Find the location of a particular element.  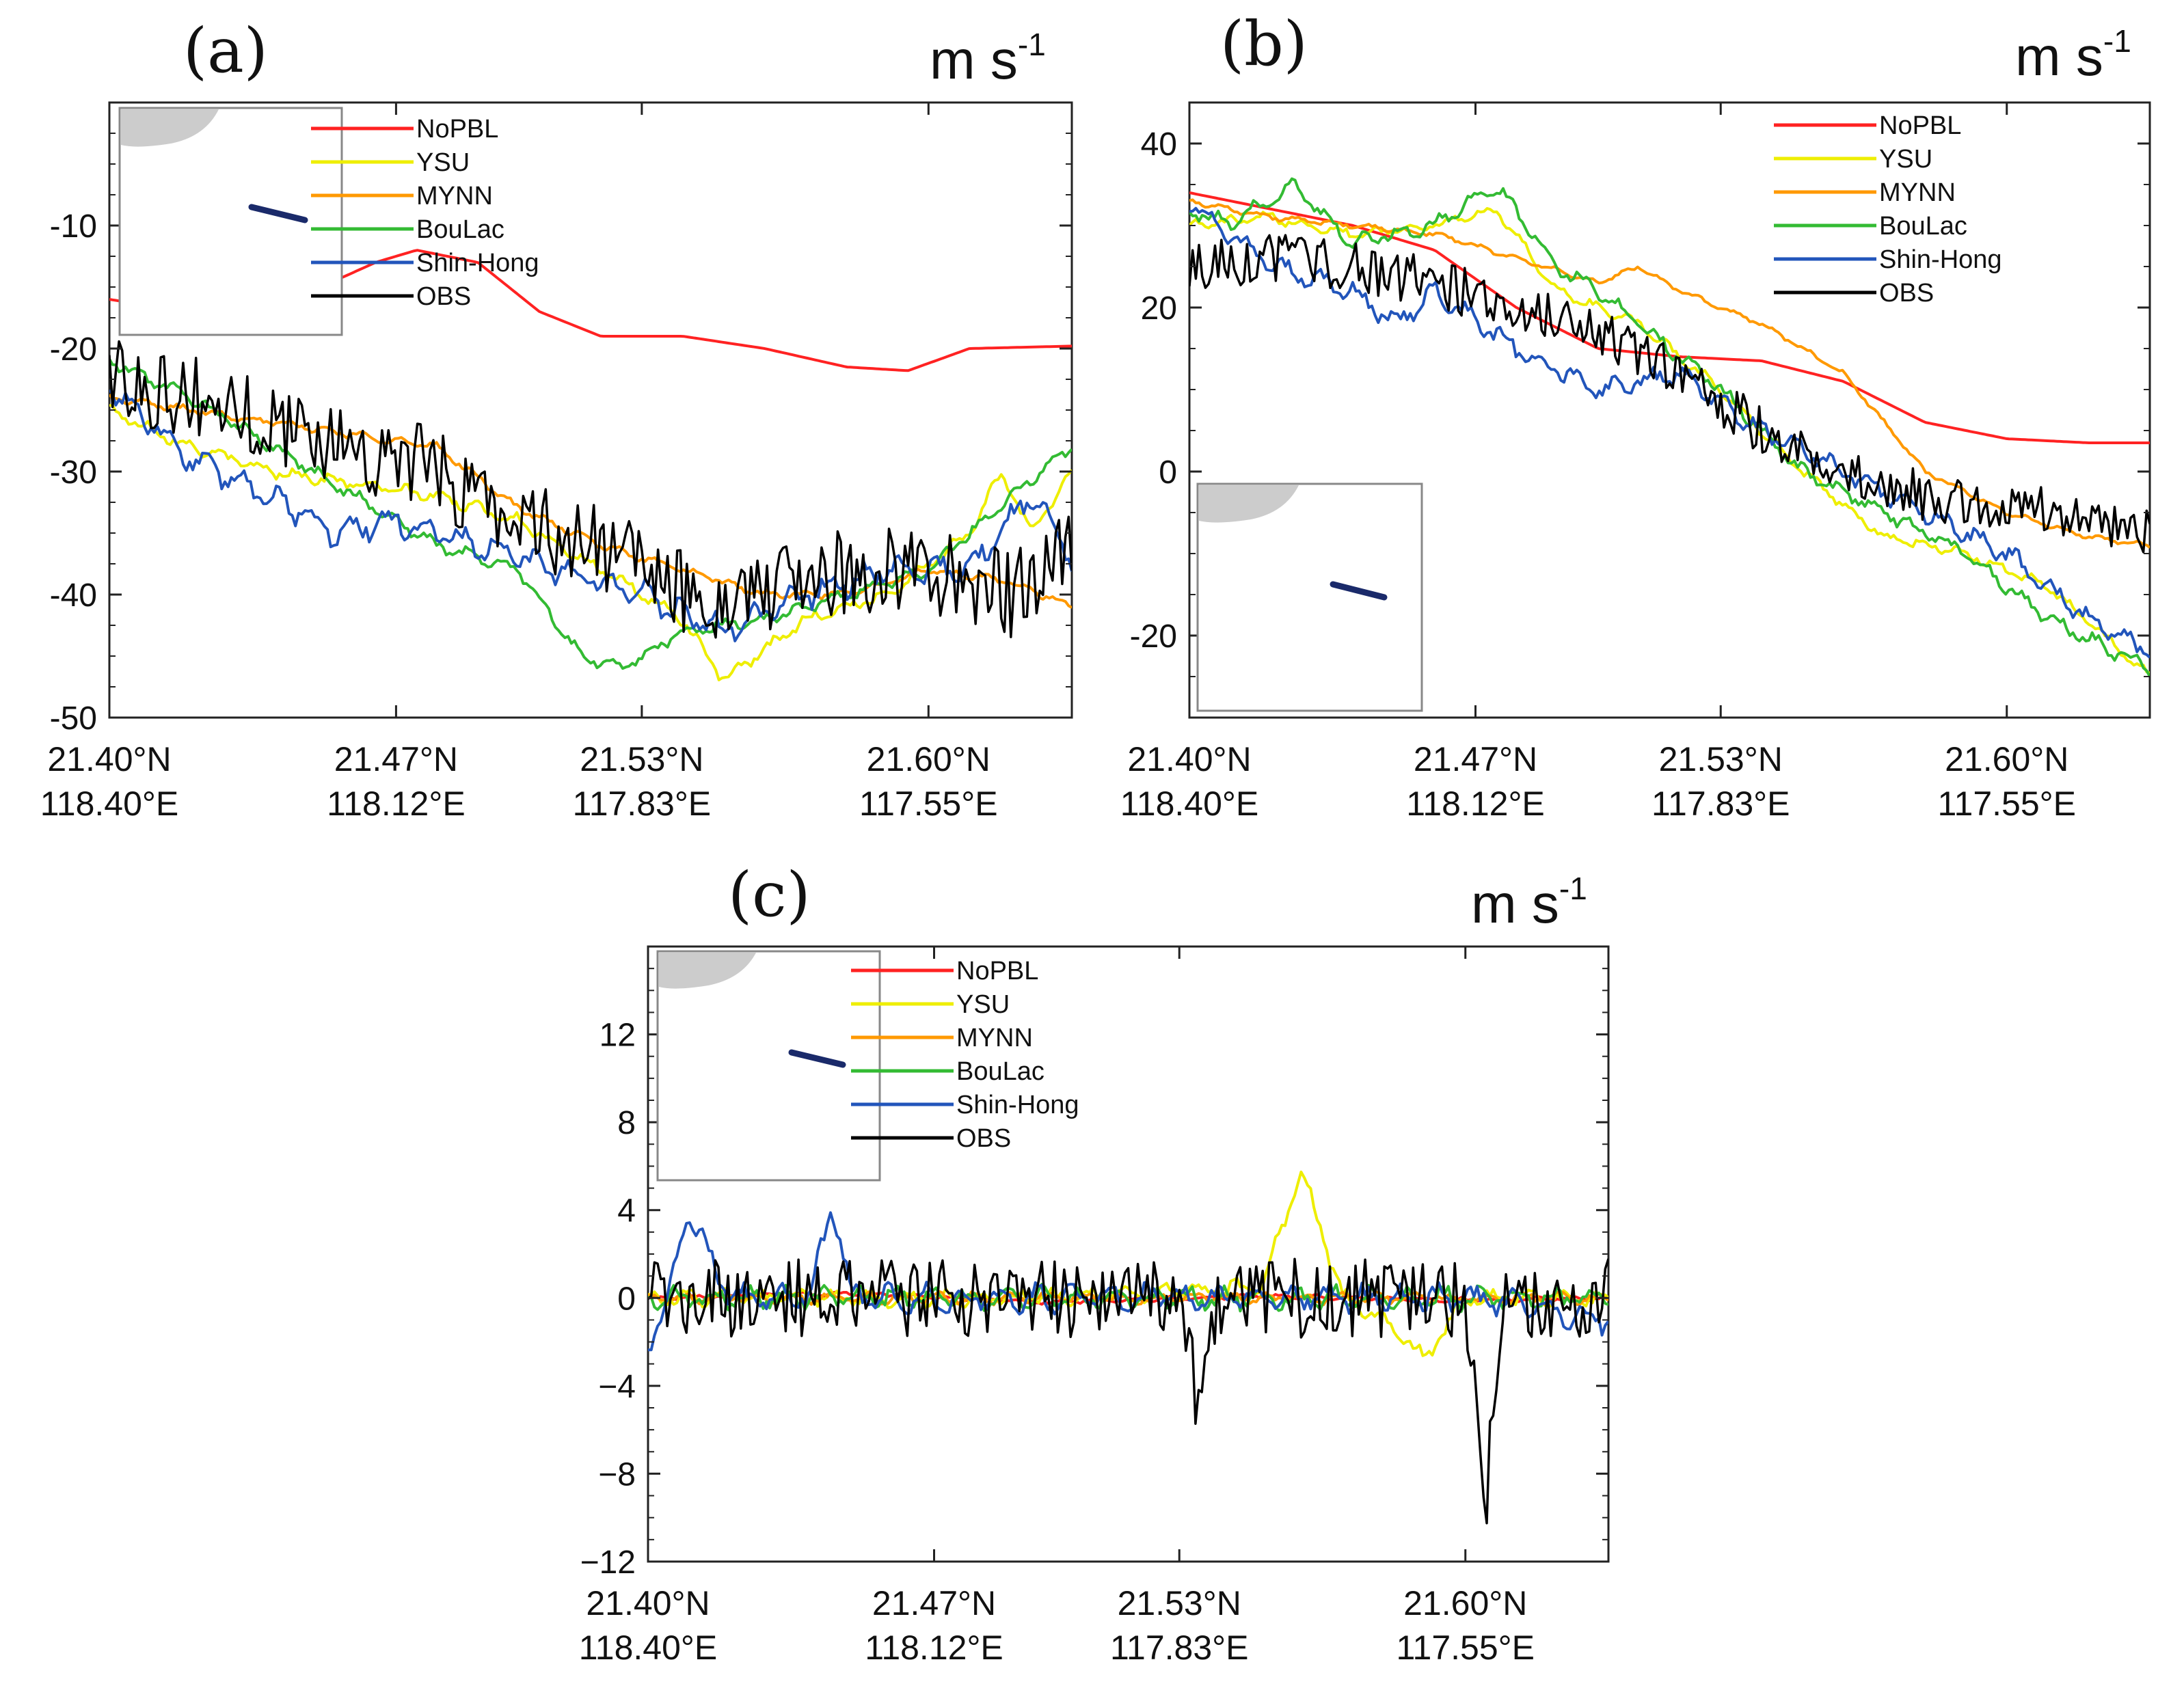

y-tick-label: -50 is located at coordinates (73, 719).